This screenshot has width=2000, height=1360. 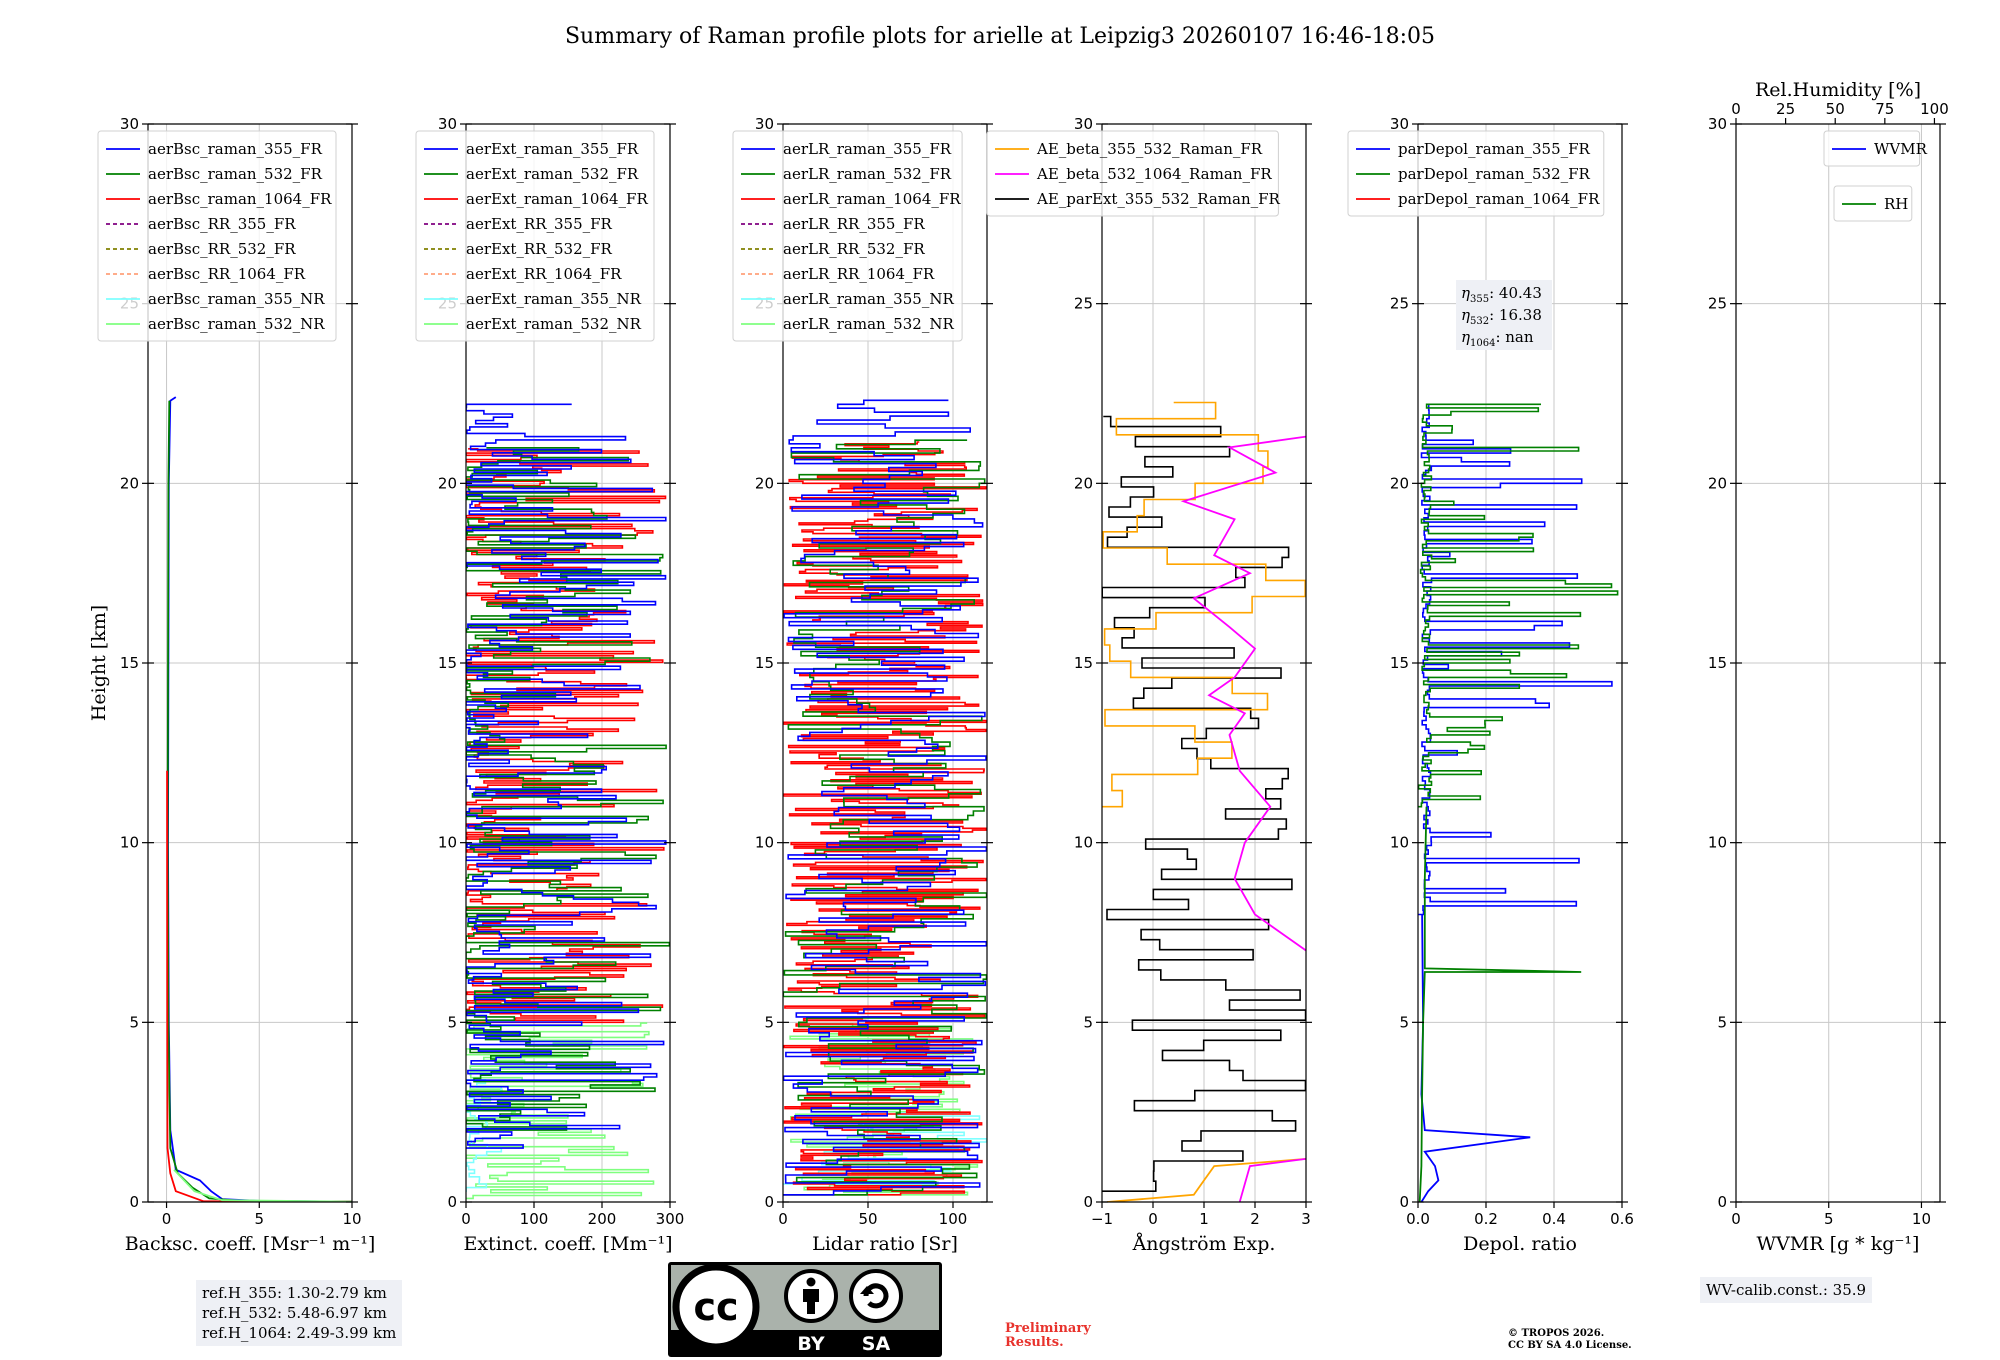 I want to click on x-tick-label: 300, so click(x=670, y=1219).